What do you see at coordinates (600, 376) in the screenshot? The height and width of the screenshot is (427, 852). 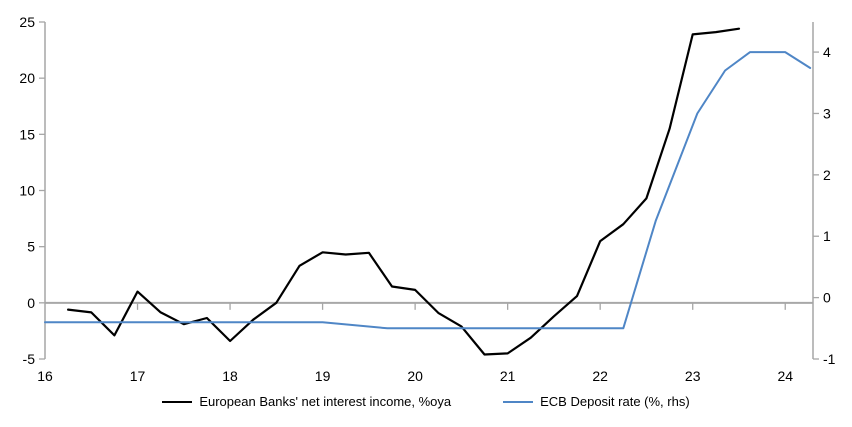 I see `x-axis-tick-label: 22` at bounding box center [600, 376].